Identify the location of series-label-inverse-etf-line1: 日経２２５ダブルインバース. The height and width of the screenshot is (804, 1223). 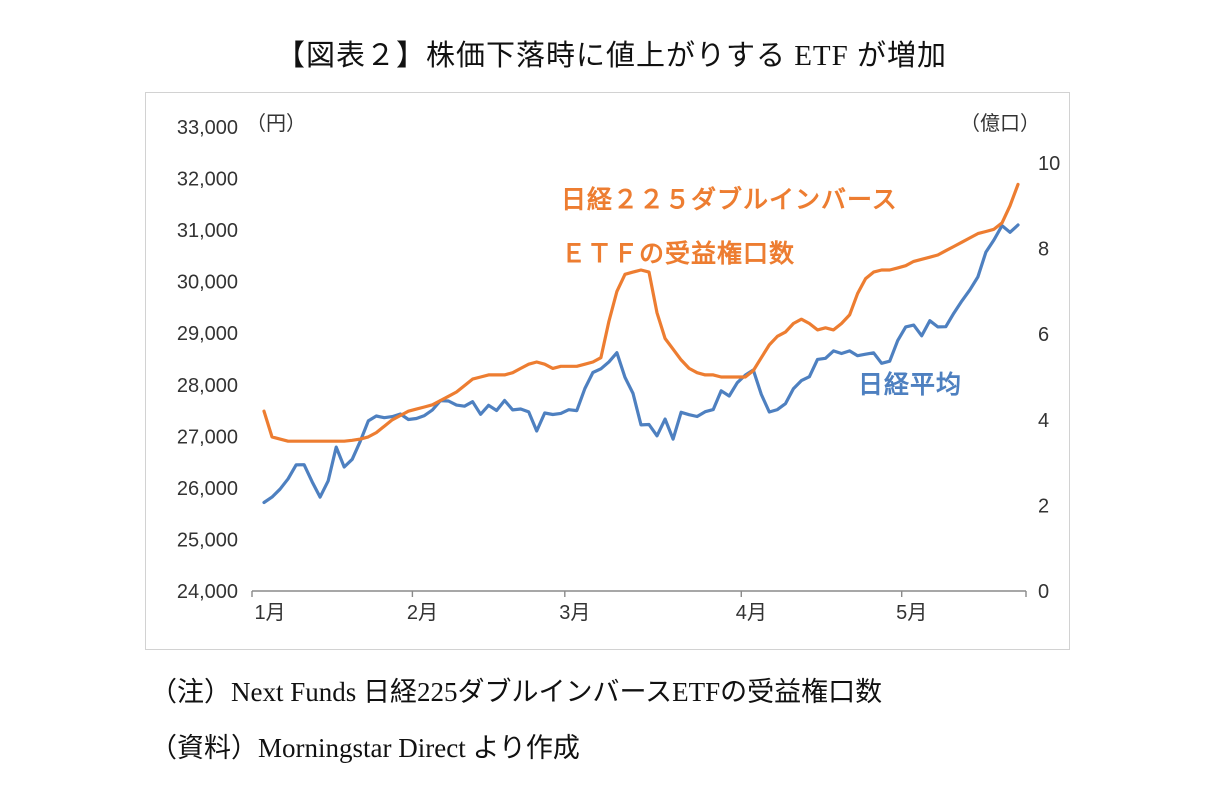
(729, 200).